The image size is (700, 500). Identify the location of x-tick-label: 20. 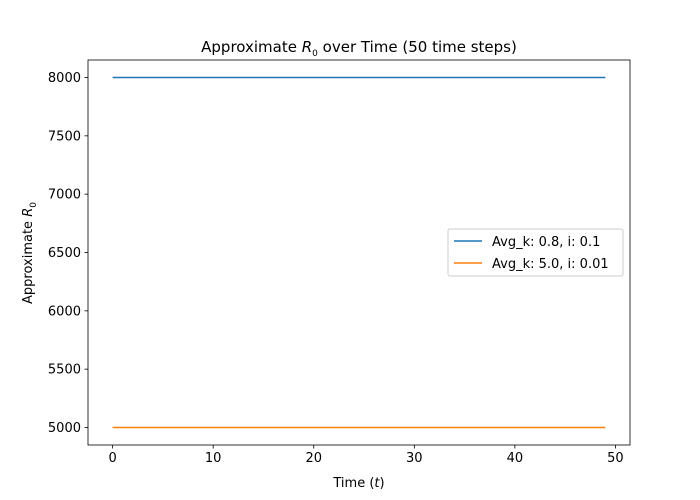
(313, 458).